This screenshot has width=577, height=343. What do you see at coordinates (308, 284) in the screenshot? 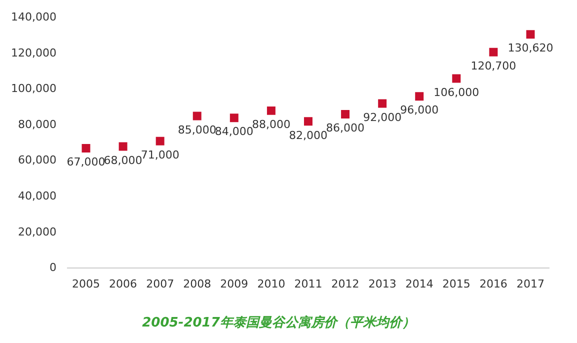
I see `x-tick-label: 2011` at bounding box center [308, 284].